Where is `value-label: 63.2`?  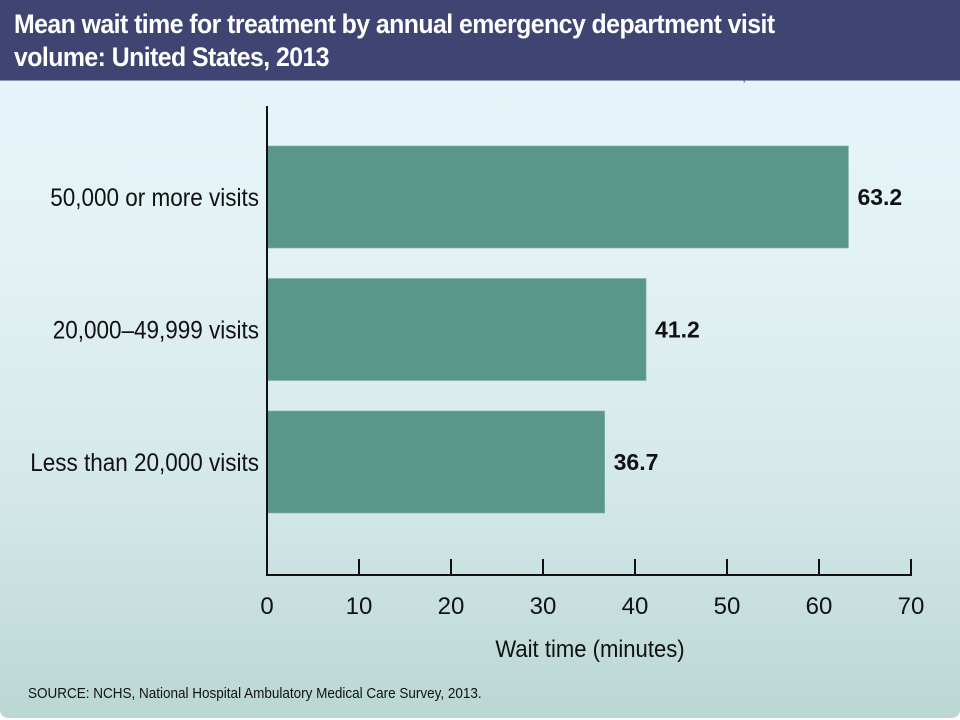 value-label: 63.2 is located at coordinates (879, 197).